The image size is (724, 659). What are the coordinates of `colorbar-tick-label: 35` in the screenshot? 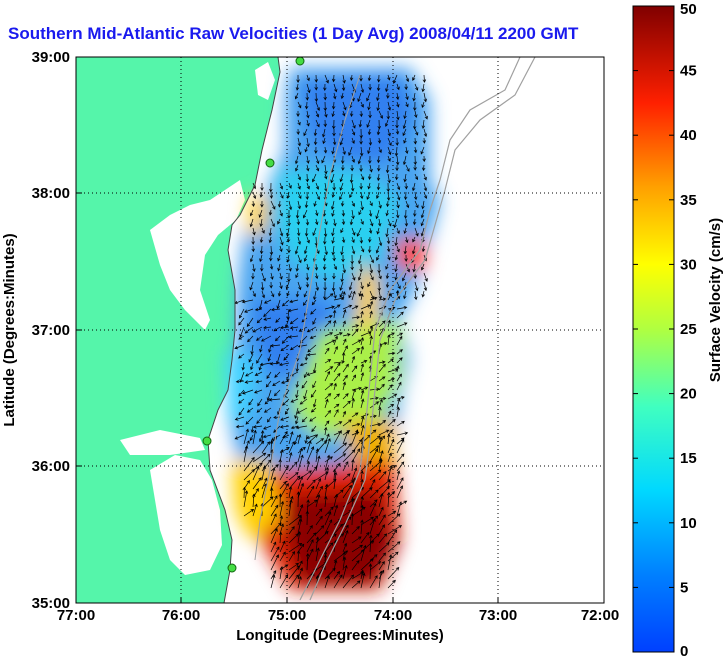 It's located at (688, 200).